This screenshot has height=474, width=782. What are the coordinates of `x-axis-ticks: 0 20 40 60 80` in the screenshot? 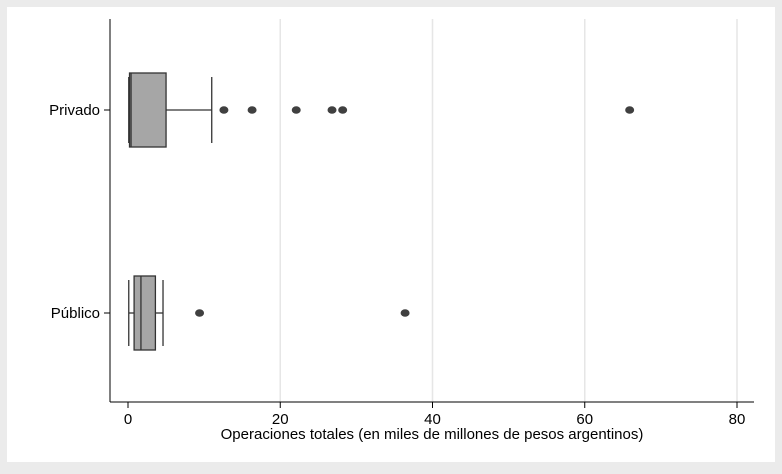 It's located at (435, 415).